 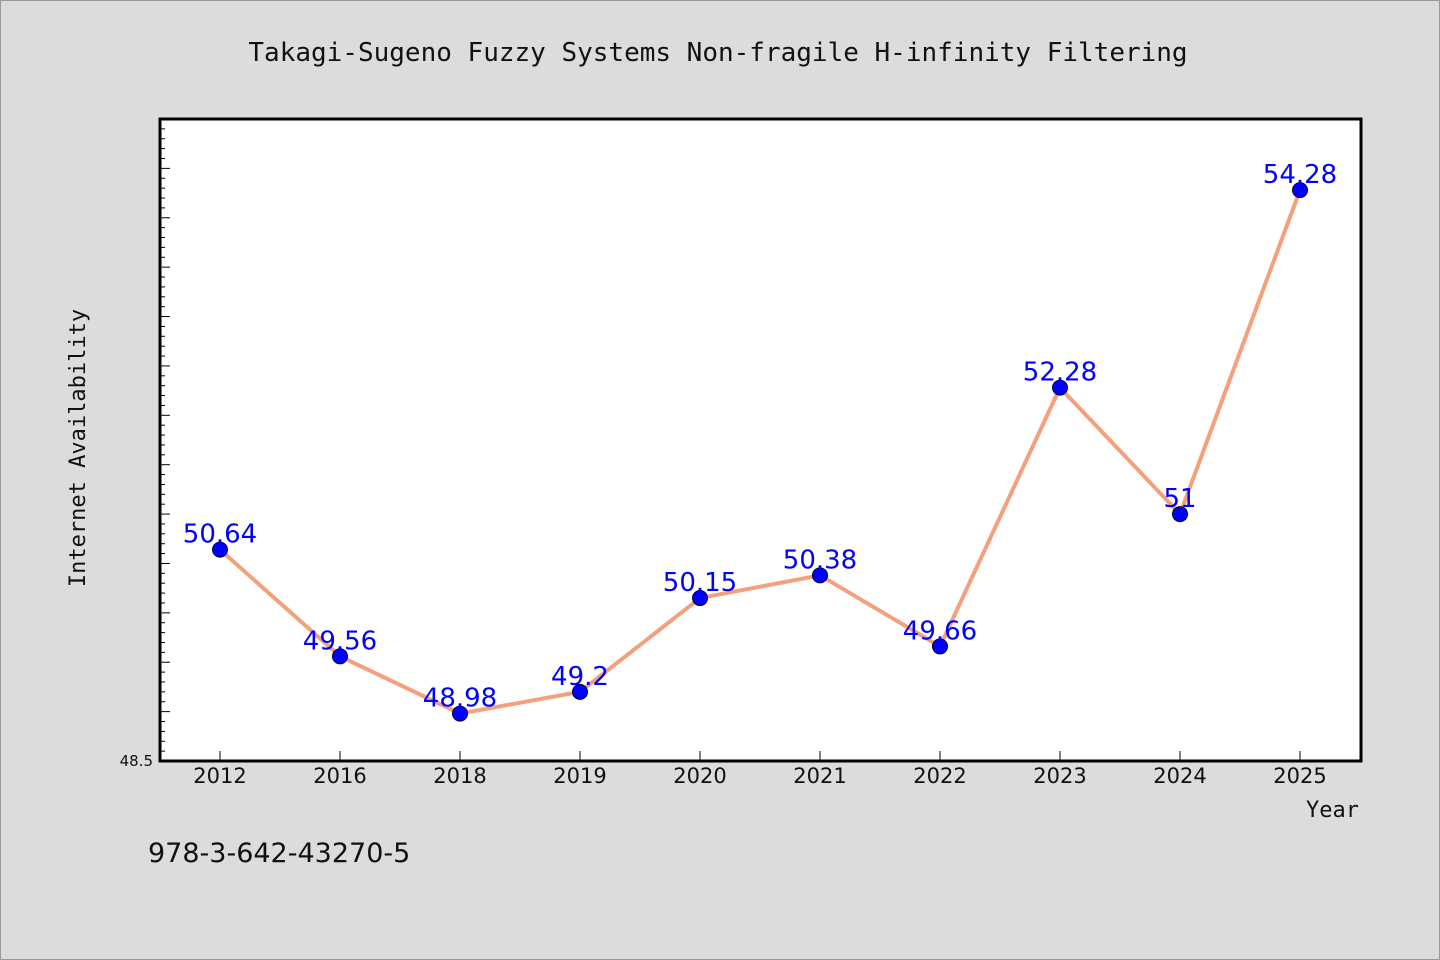 I want to click on x-tick-label: 2021, so click(x=819, y=776).